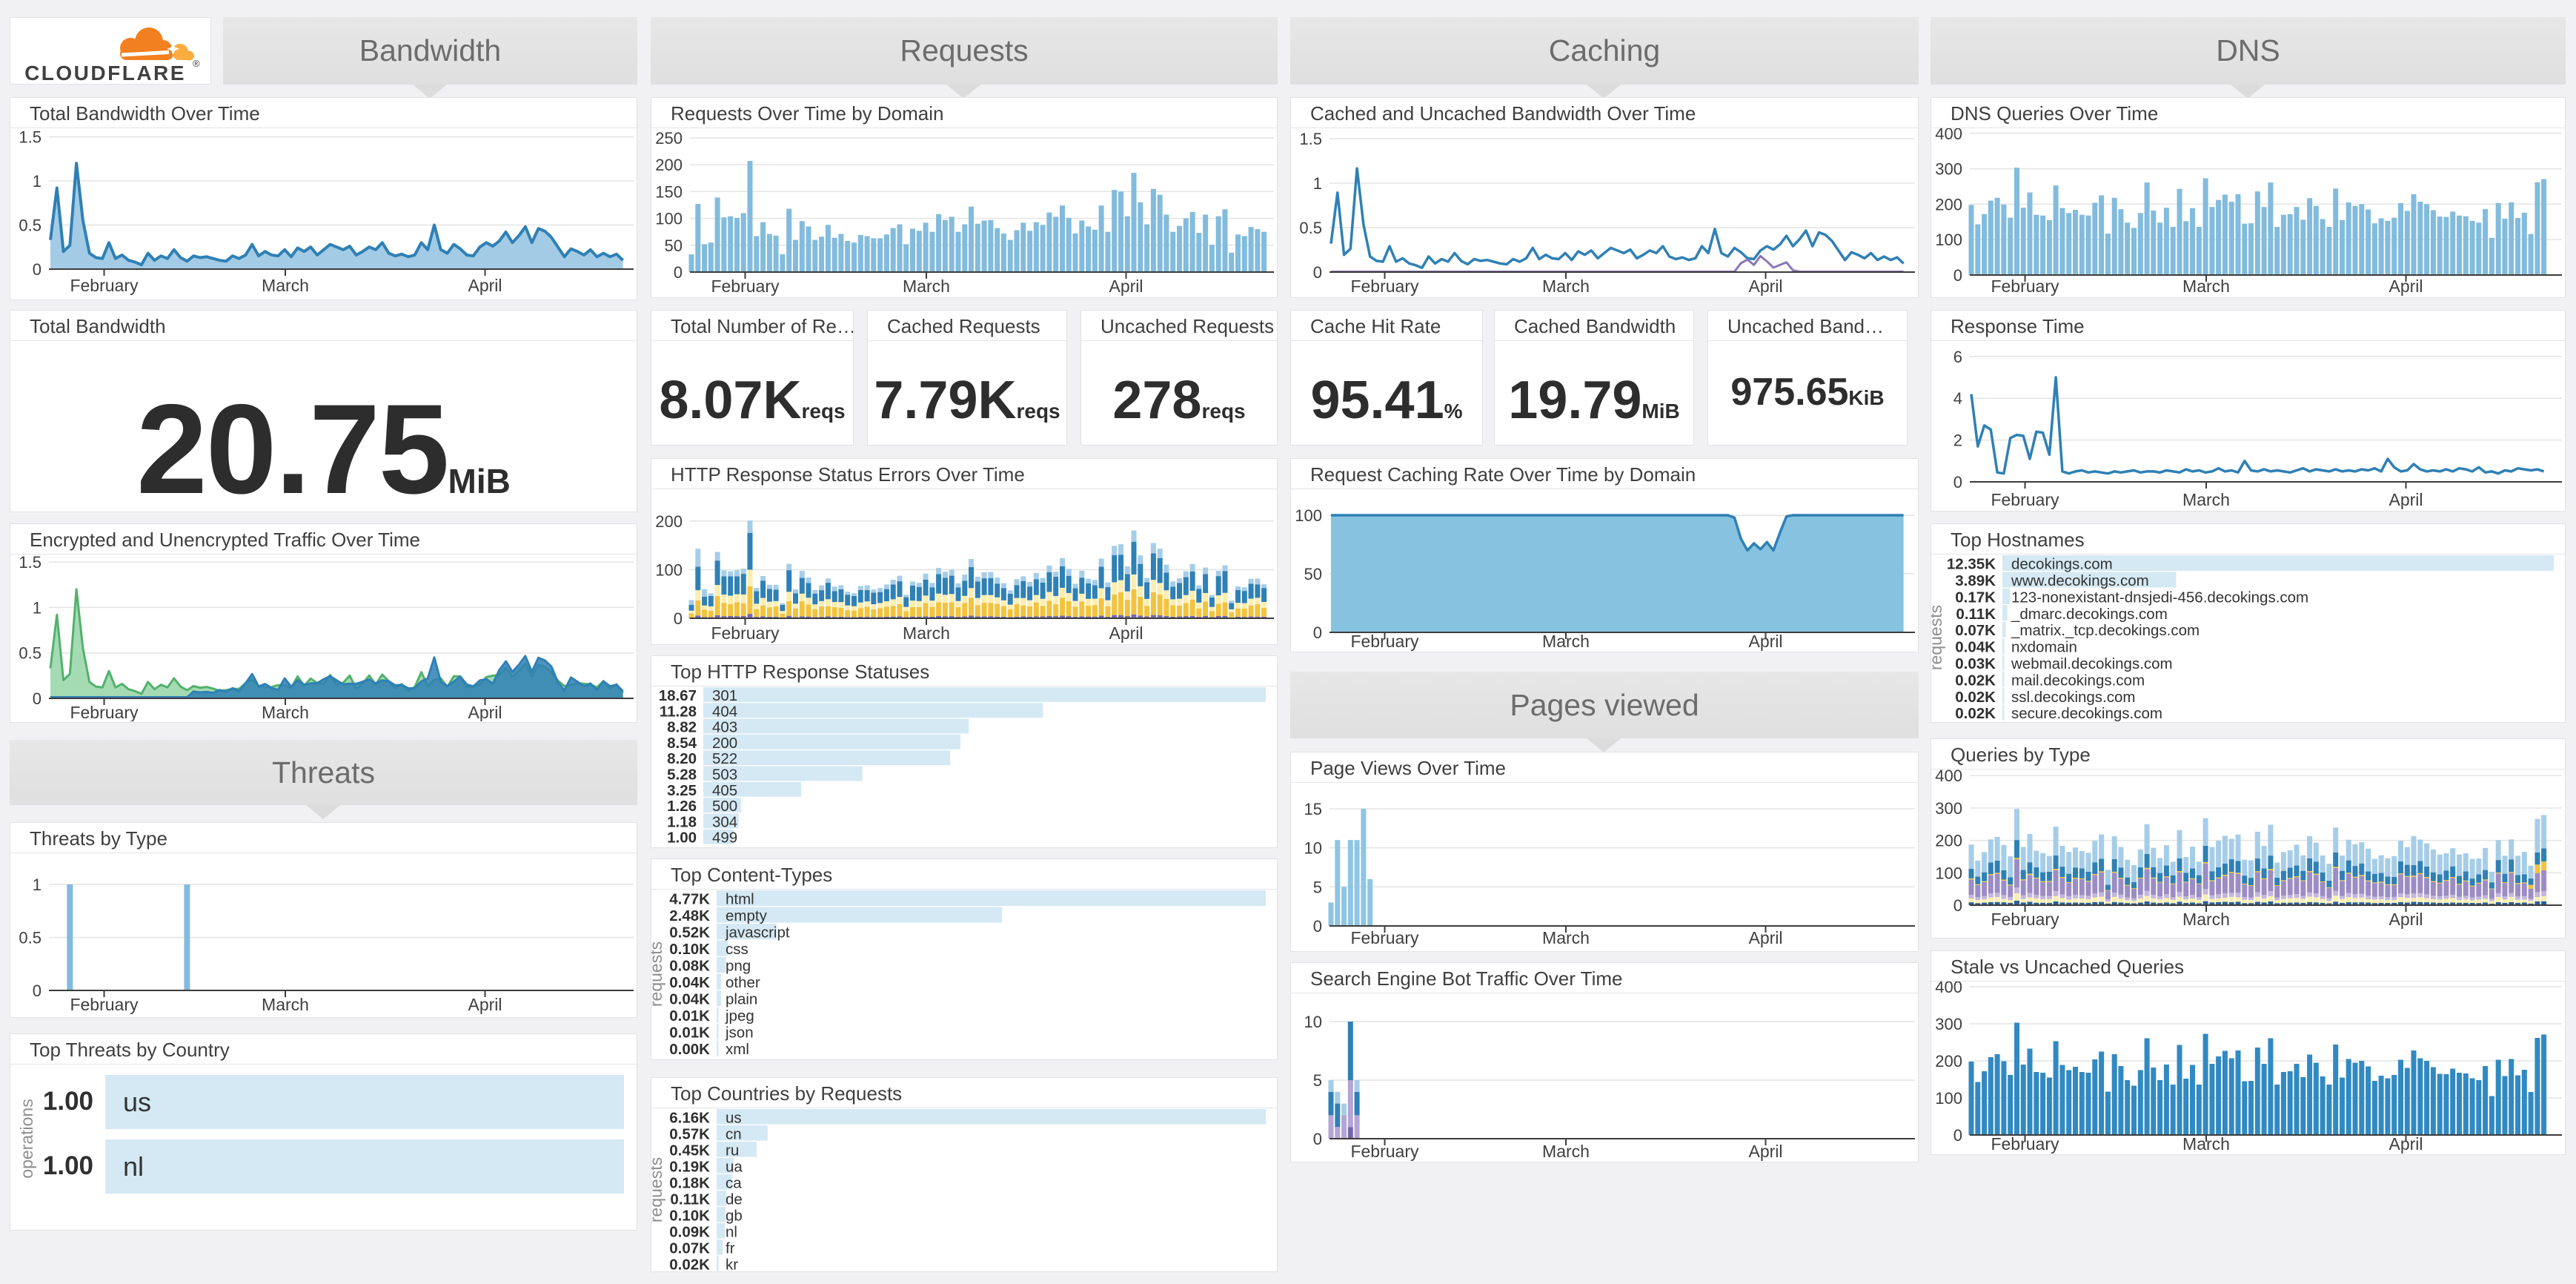  What do you see at coordinates (1976, 614) in the screenshot?
I see `svg-text: 0.11K` at bounding box center [1976, 614].